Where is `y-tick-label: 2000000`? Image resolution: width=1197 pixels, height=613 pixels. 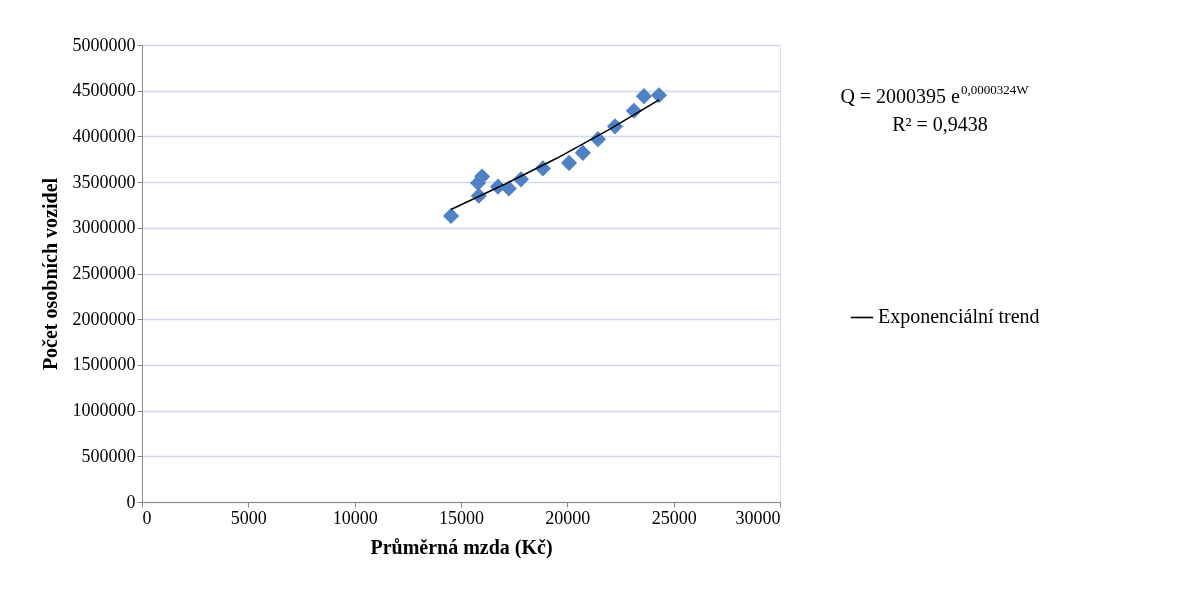
y-tick-label: 2000000 is located at coordinates (104, 318).